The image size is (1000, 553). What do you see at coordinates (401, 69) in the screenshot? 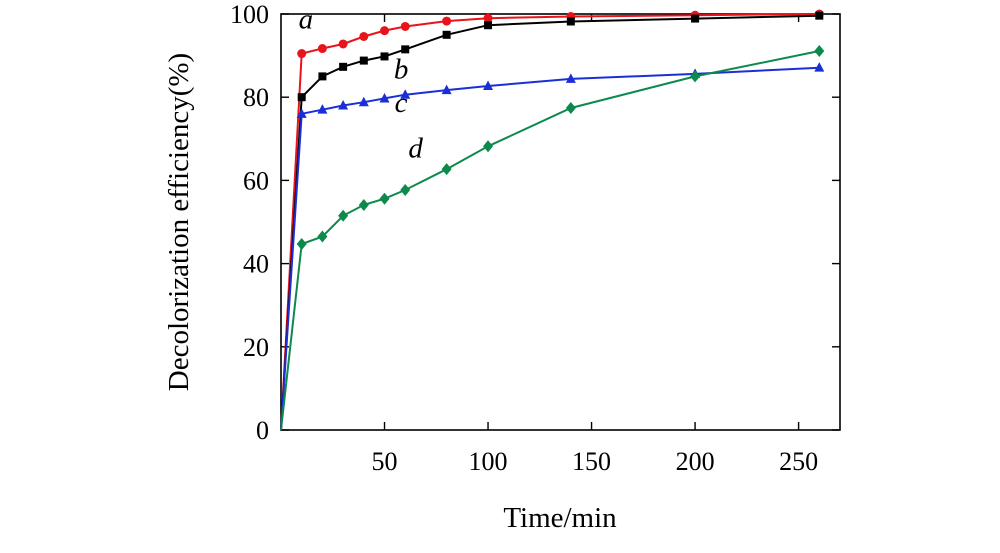
I see `series-label-b: b` at bounding box center [401, 69].